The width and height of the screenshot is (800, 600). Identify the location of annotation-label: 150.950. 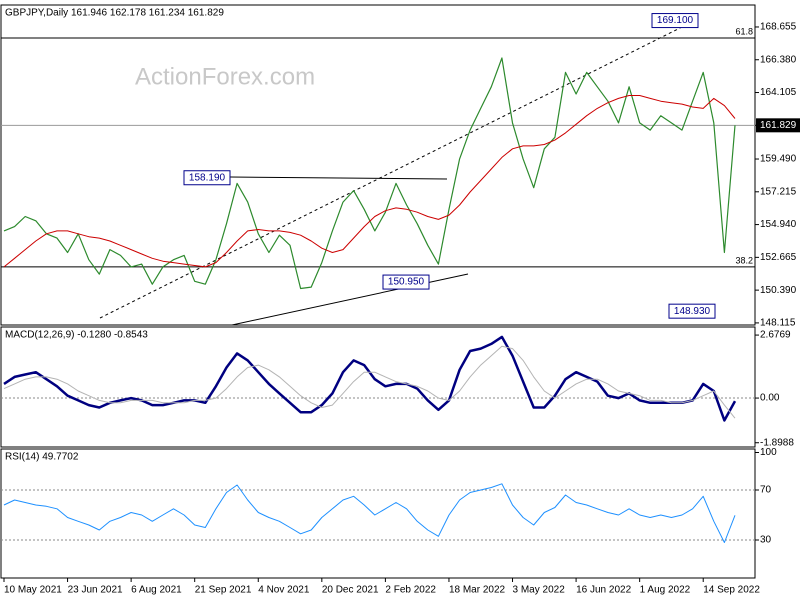
(406, 282).